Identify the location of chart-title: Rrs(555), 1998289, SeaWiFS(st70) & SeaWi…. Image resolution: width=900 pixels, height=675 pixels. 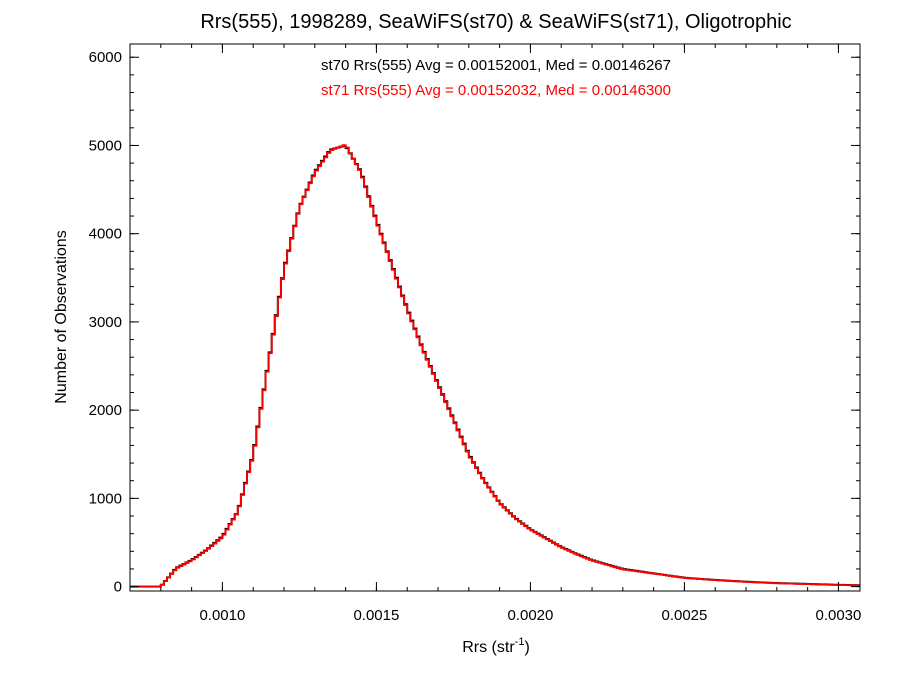
(495, 22).